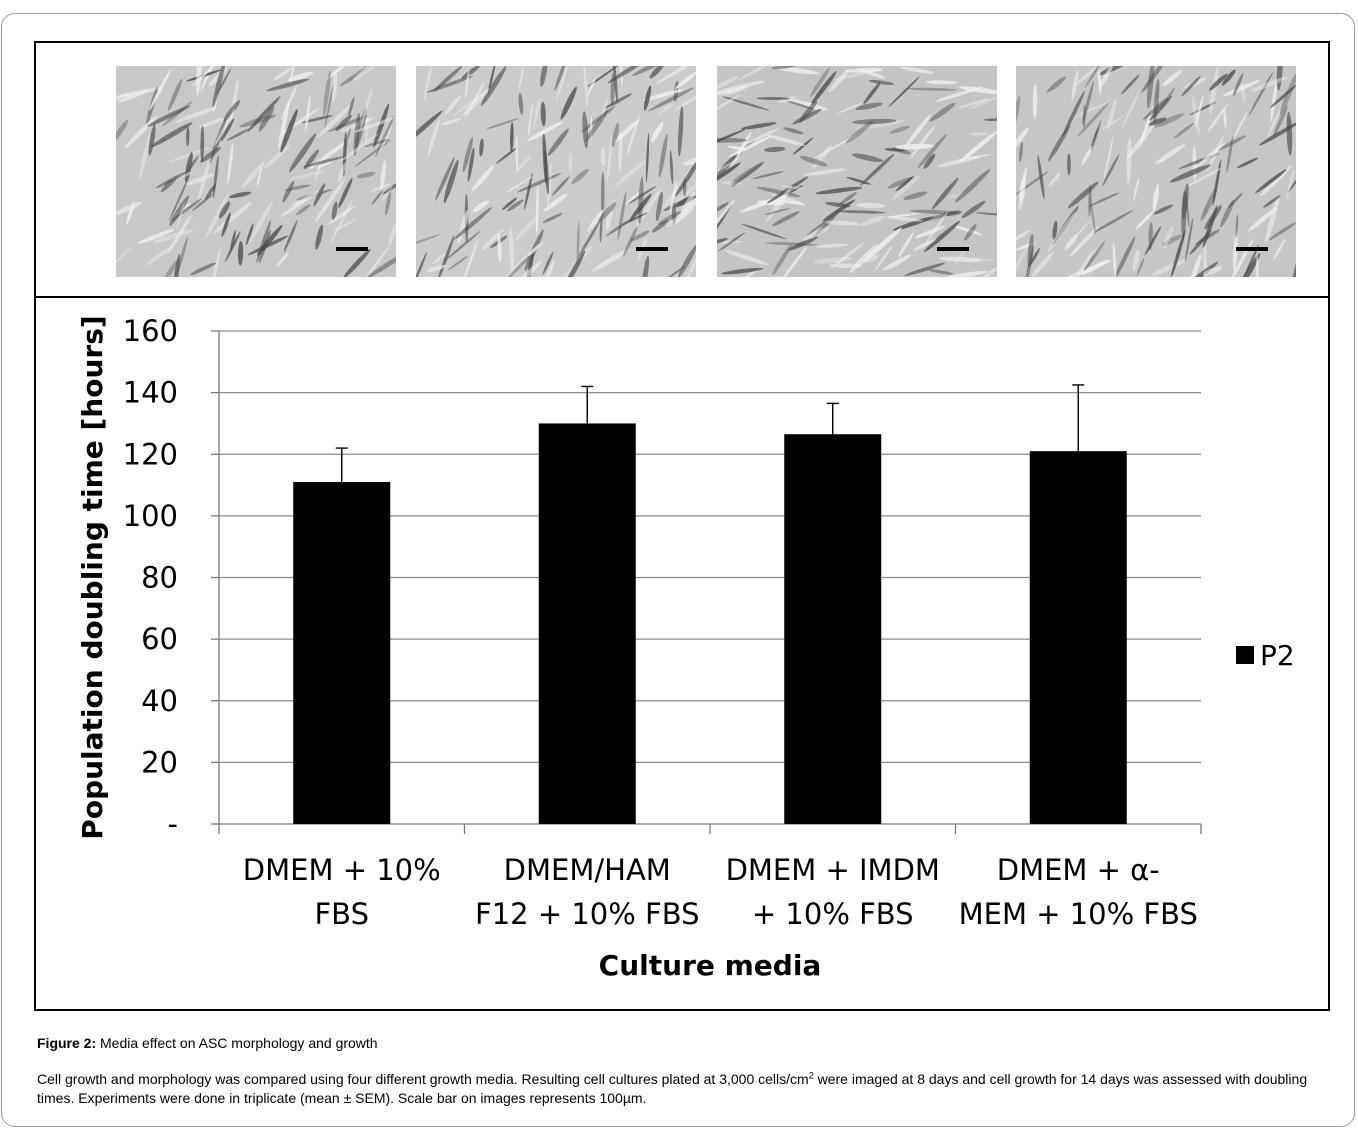  I want to click on y-axis-title: Population doubling time [hours], so click(92, 577).